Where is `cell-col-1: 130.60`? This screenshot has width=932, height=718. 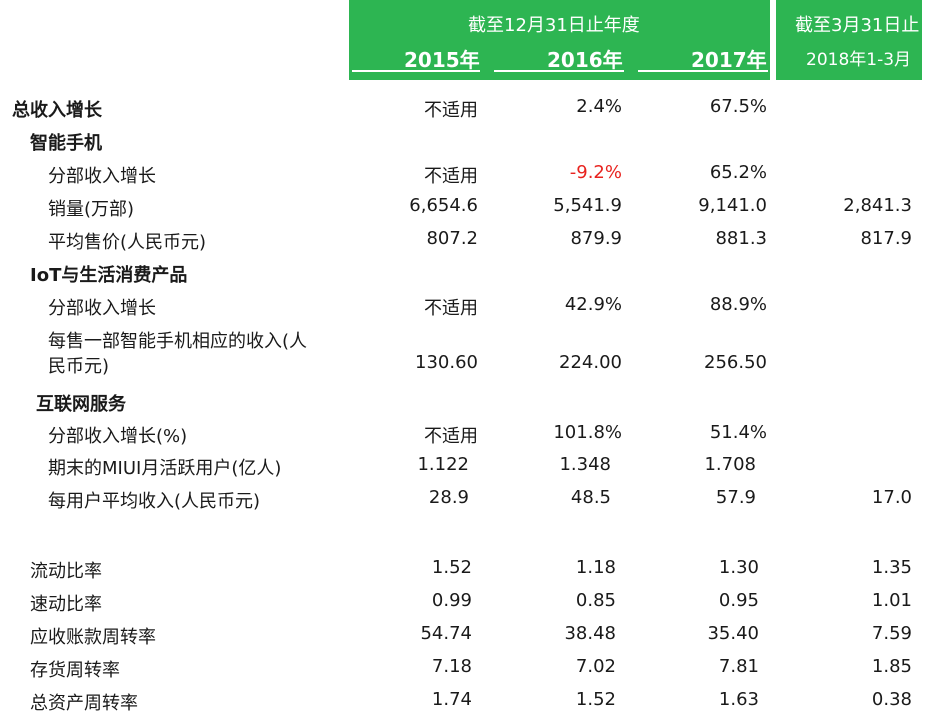 cell-col-1: 130.60 is located at coordinates (446, 362).